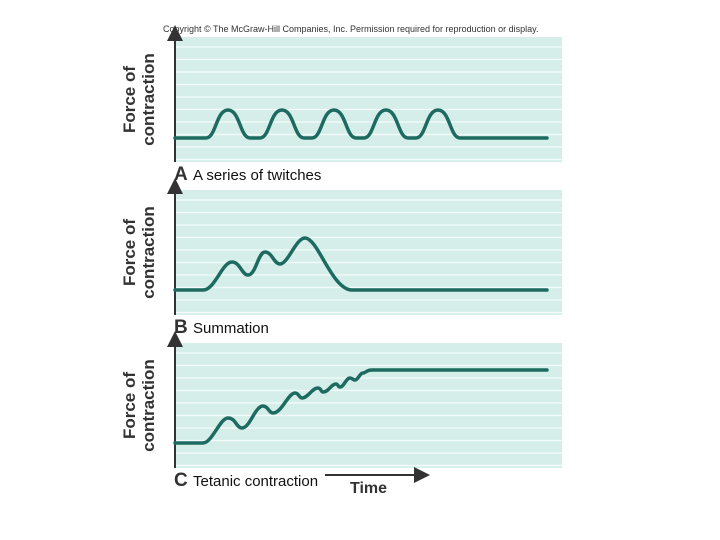  I want to click on x-label: Time, so click(368, 488).